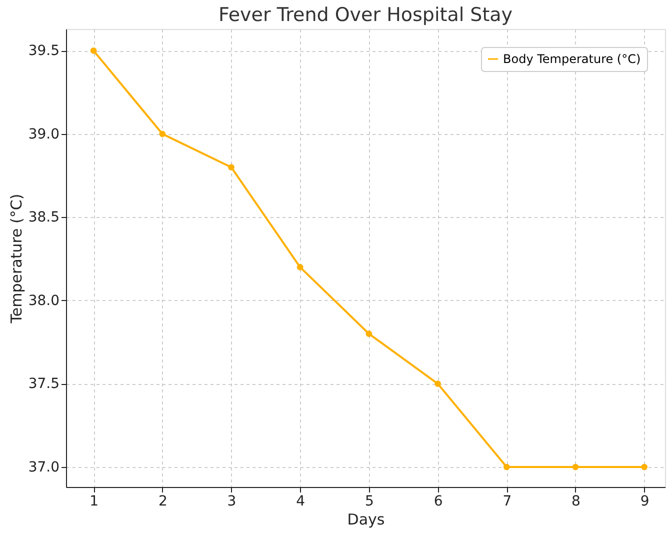  Describe the element at coordinates (44, 384) in the screenshot. I see `y-tick-label: 37.5` at that location.